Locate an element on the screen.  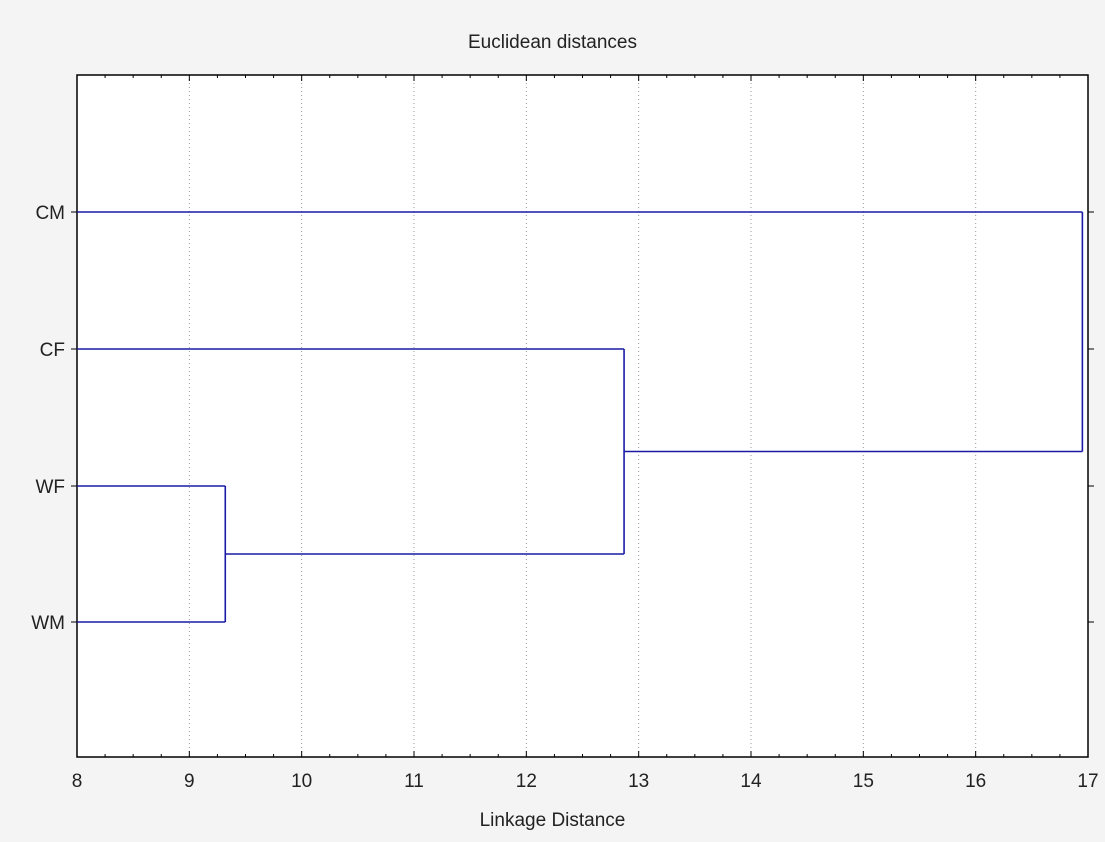
x-tick-label-17: 17 is located at coordinates (1087, 781).